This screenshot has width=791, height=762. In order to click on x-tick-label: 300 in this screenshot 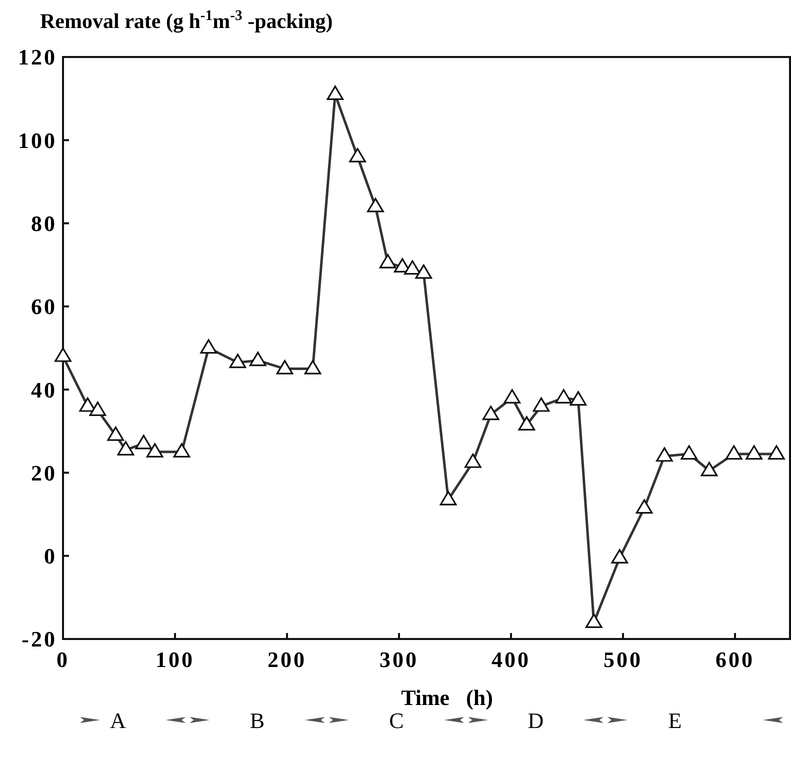, I will do `click(399, 659)`.